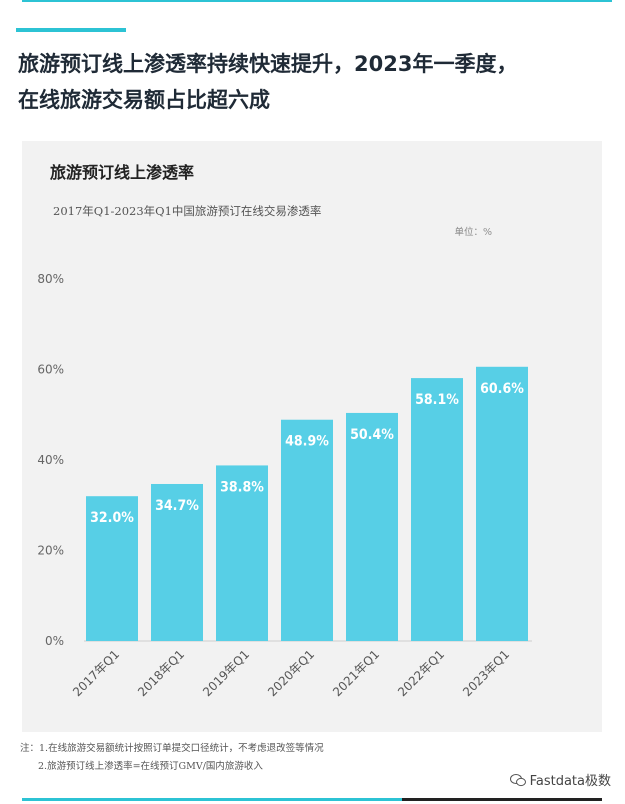 The image size is (625, 804). What do you see at coordinates (473, 232) in the screenshot?
I see `unit-label: 单位：%` at bounding box center [473, 232].